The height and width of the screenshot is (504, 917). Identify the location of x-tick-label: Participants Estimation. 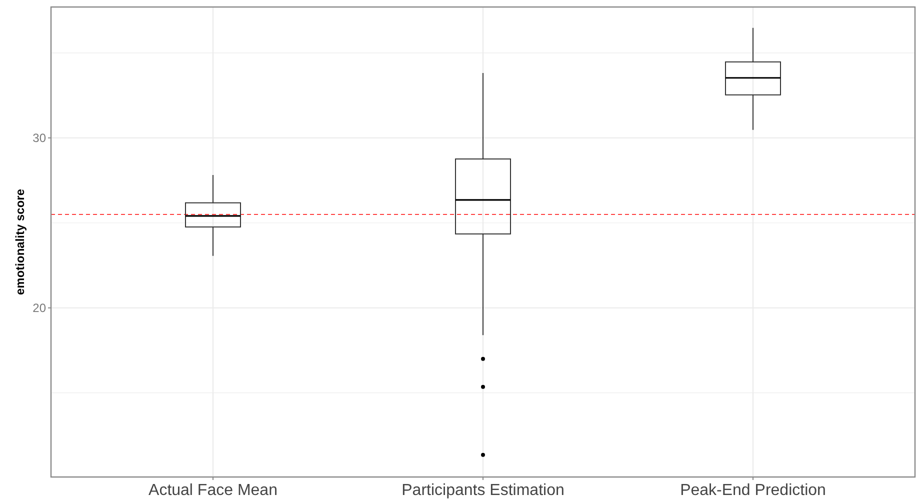
(483, 490).